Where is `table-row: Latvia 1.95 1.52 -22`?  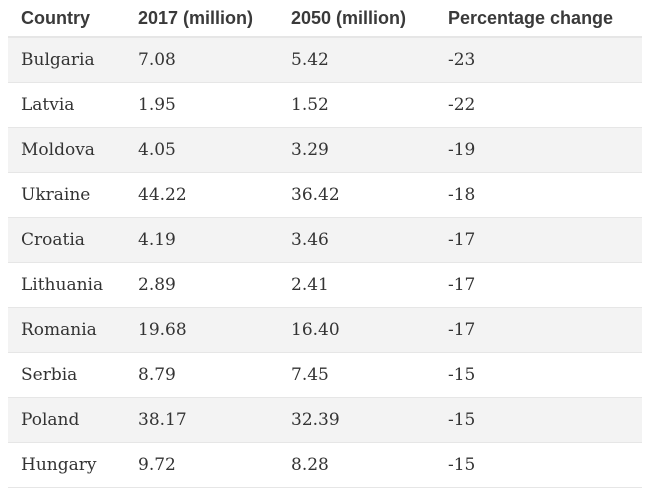 table-row: Latvia 1.95 1.52 -22 is located at coordinates (325, 105).